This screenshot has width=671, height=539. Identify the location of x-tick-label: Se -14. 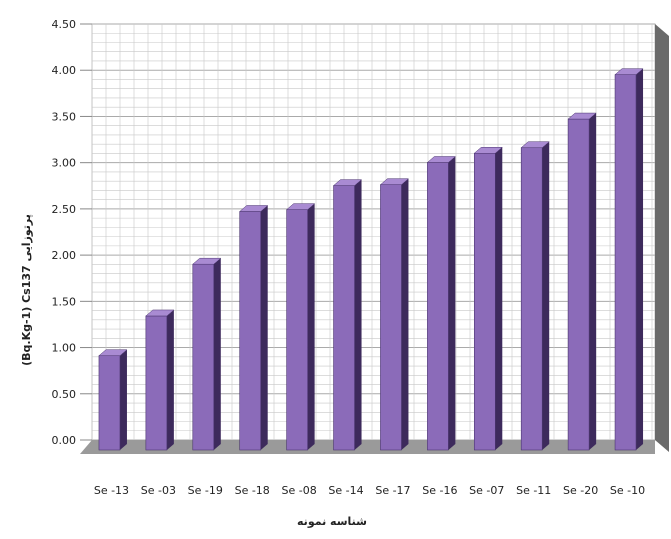
(345, 490).